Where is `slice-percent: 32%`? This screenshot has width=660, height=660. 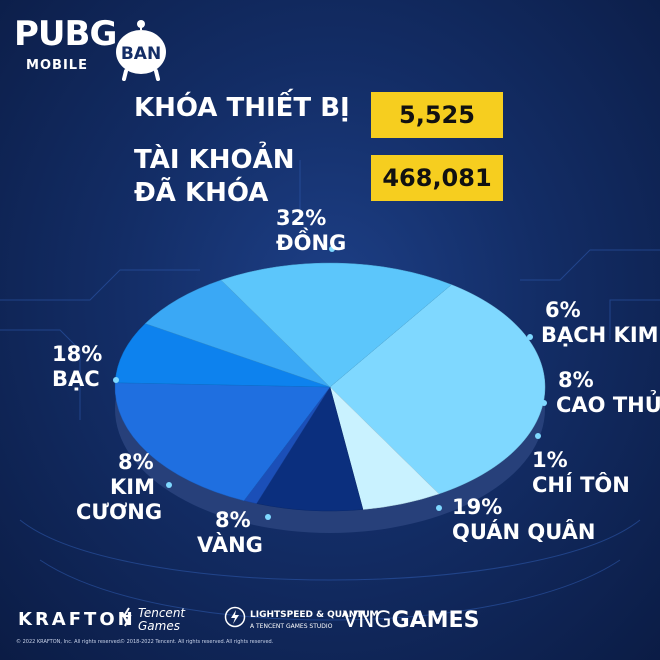
slice-percent: 32% is located at coordinates (301, 218).